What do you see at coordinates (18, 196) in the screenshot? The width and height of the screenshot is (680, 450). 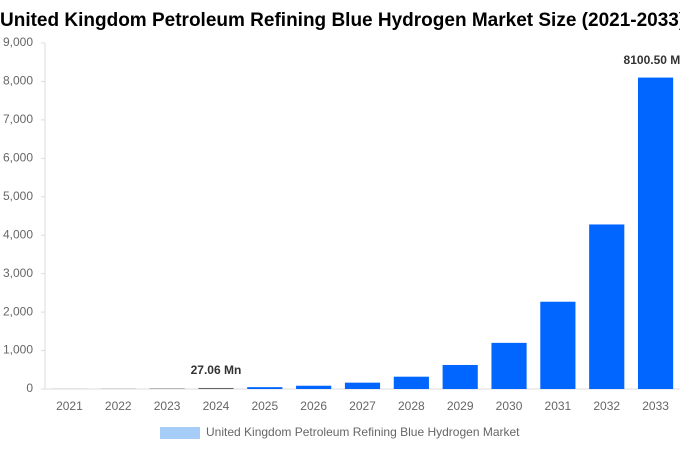 I see `y-tick-label: 5,000` at bounding box center [18, 196].